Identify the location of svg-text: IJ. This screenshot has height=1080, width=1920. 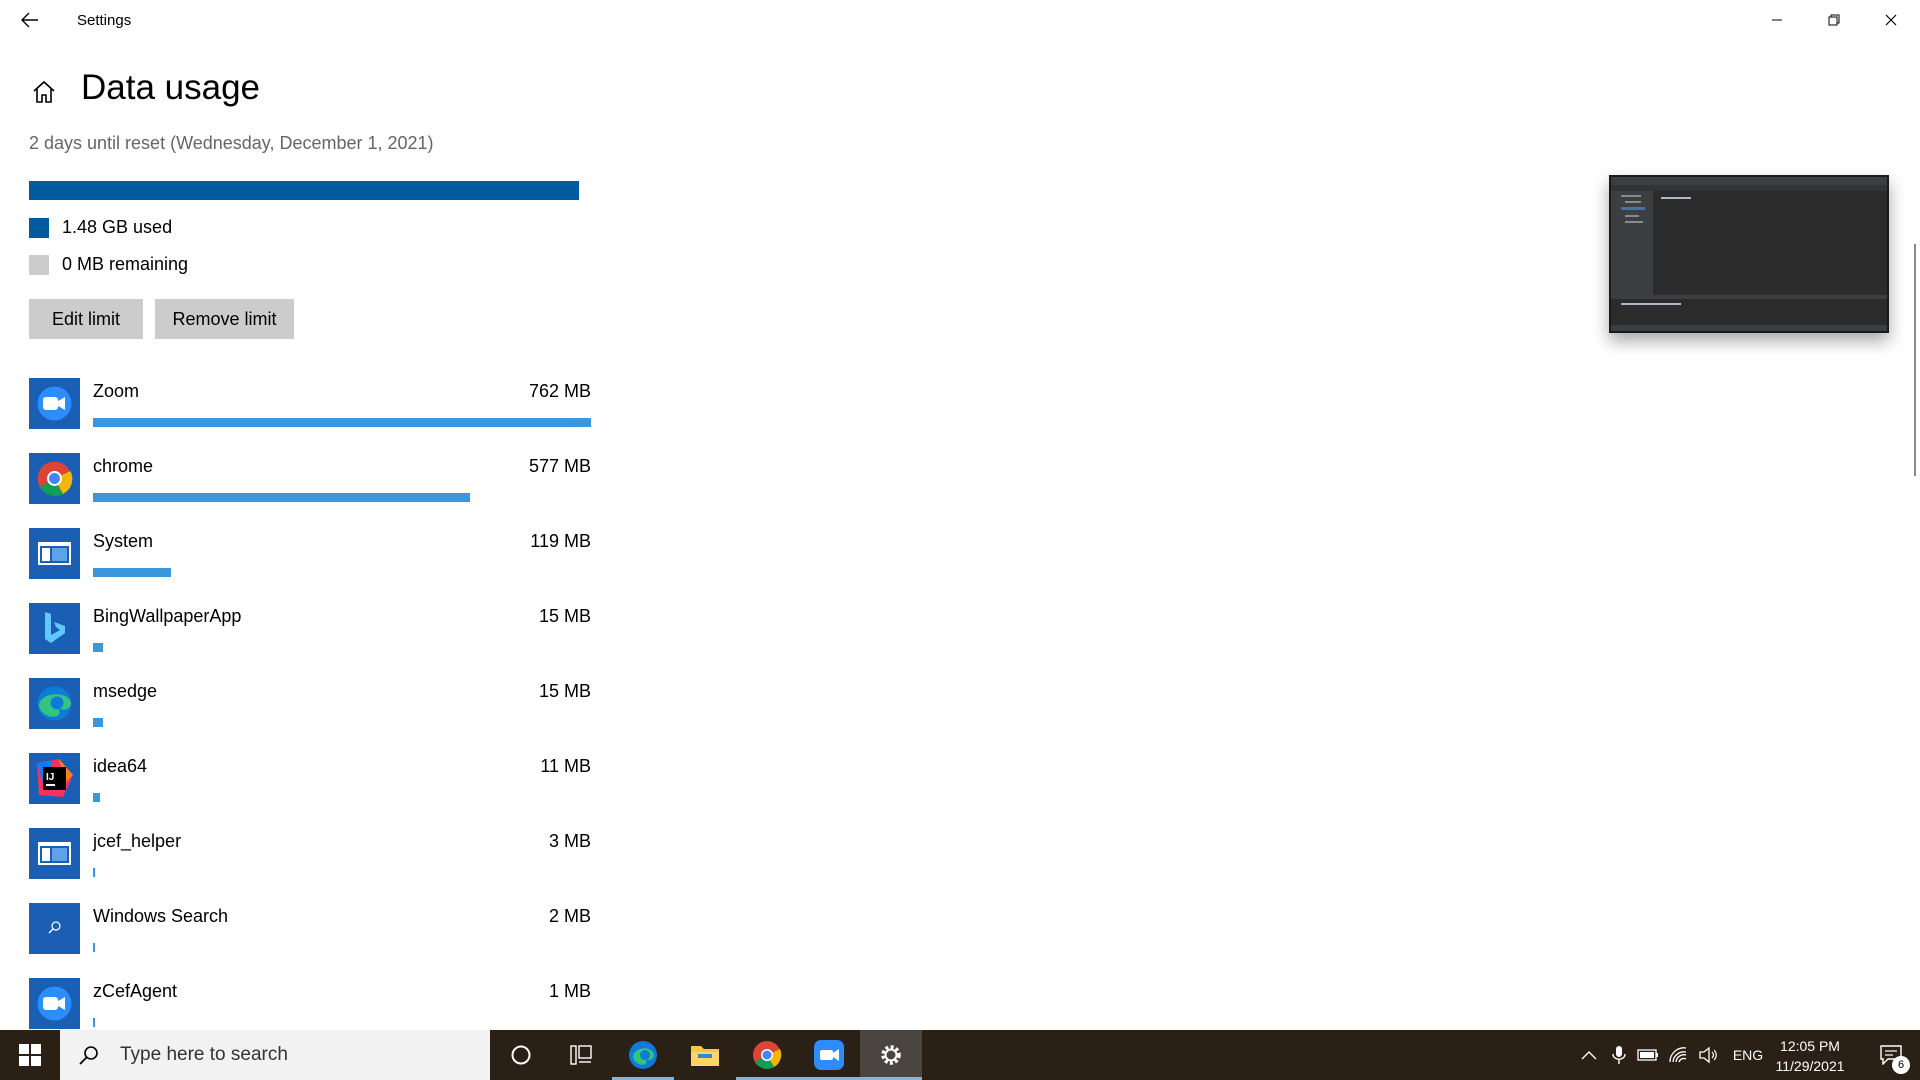
(50, 777).